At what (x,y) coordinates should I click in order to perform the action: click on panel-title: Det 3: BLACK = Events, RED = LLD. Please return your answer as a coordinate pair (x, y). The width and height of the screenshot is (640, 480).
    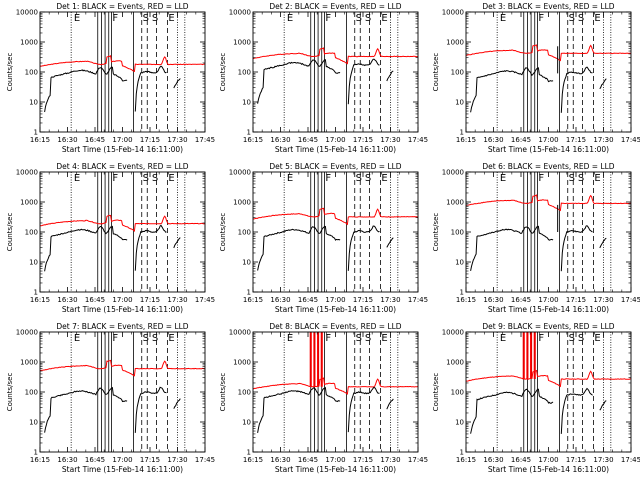
    Looking at the image, I should click on (548, 6).